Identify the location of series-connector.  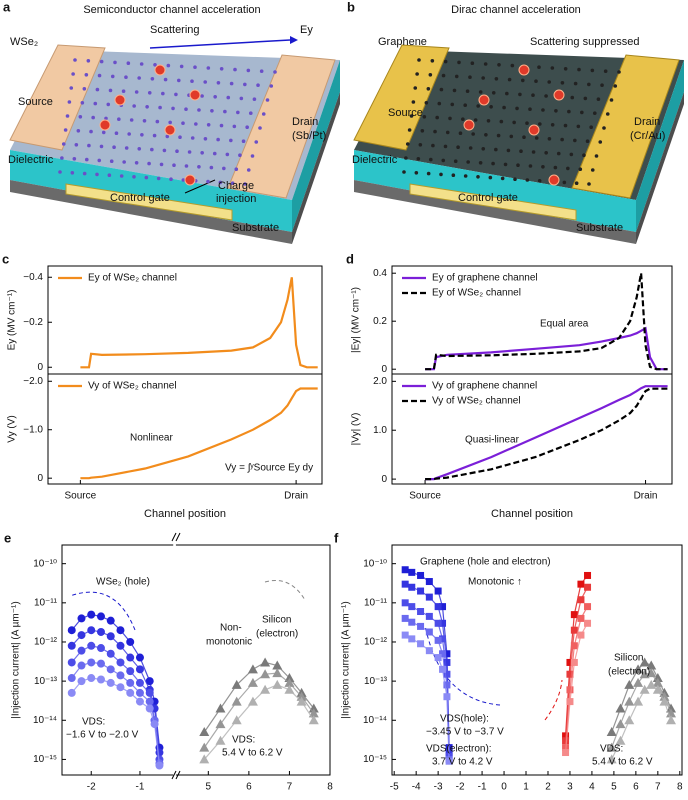
(116, 712).